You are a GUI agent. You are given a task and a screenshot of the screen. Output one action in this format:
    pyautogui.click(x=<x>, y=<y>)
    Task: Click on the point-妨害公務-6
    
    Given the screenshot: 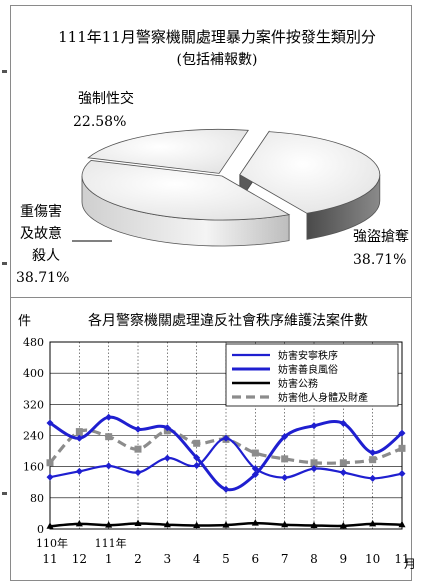 What is the action you would take?
    pyautogui.click(x=226, y=524)
    